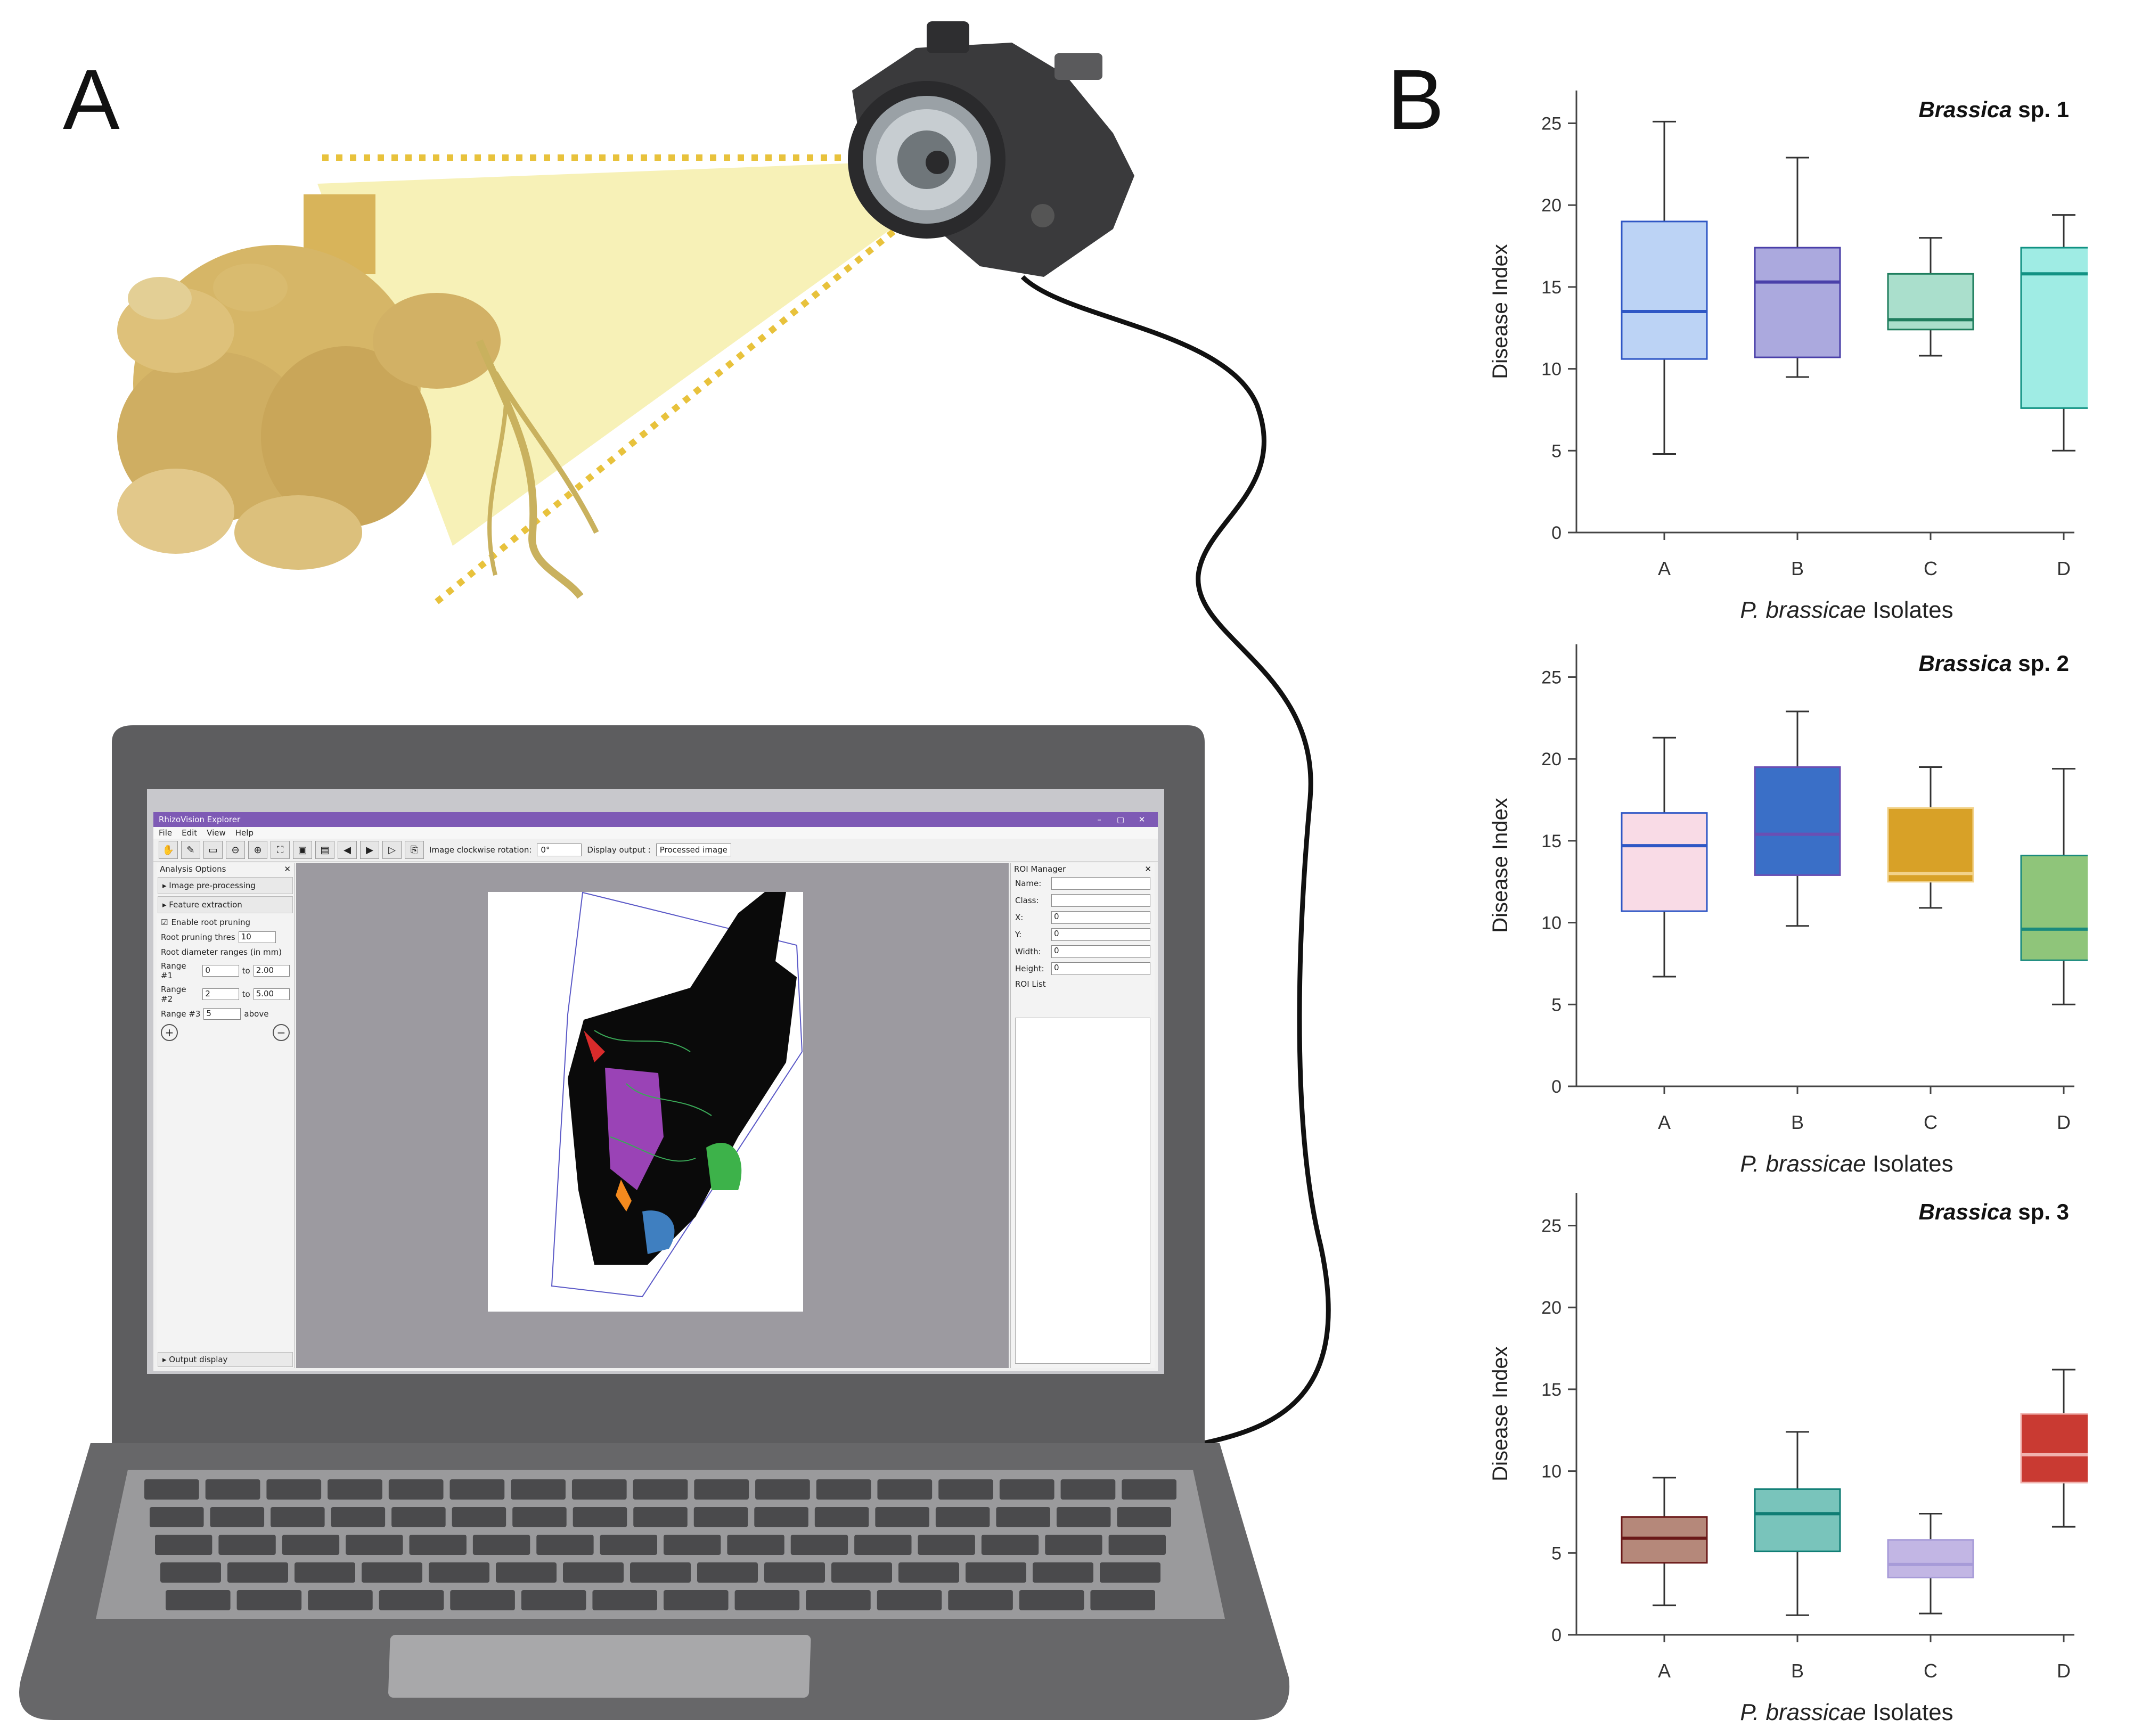  What do you see at coordinates (181, 1014) in the screenshot?
I see `range-label: Range #3` at bounding box center [181, 1014].